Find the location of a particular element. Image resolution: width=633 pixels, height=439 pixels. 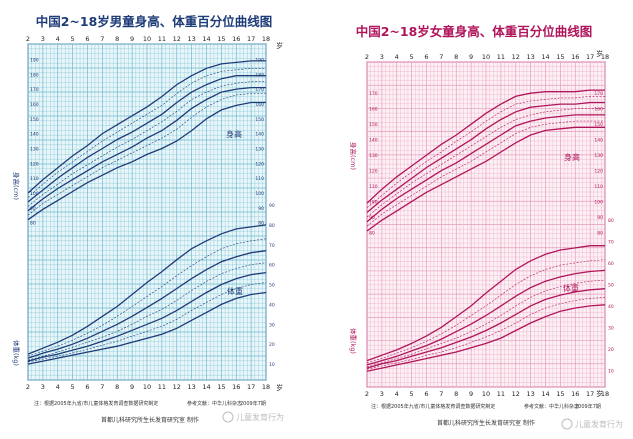

chat-bubble-icon is located at coordinates (228, 417).